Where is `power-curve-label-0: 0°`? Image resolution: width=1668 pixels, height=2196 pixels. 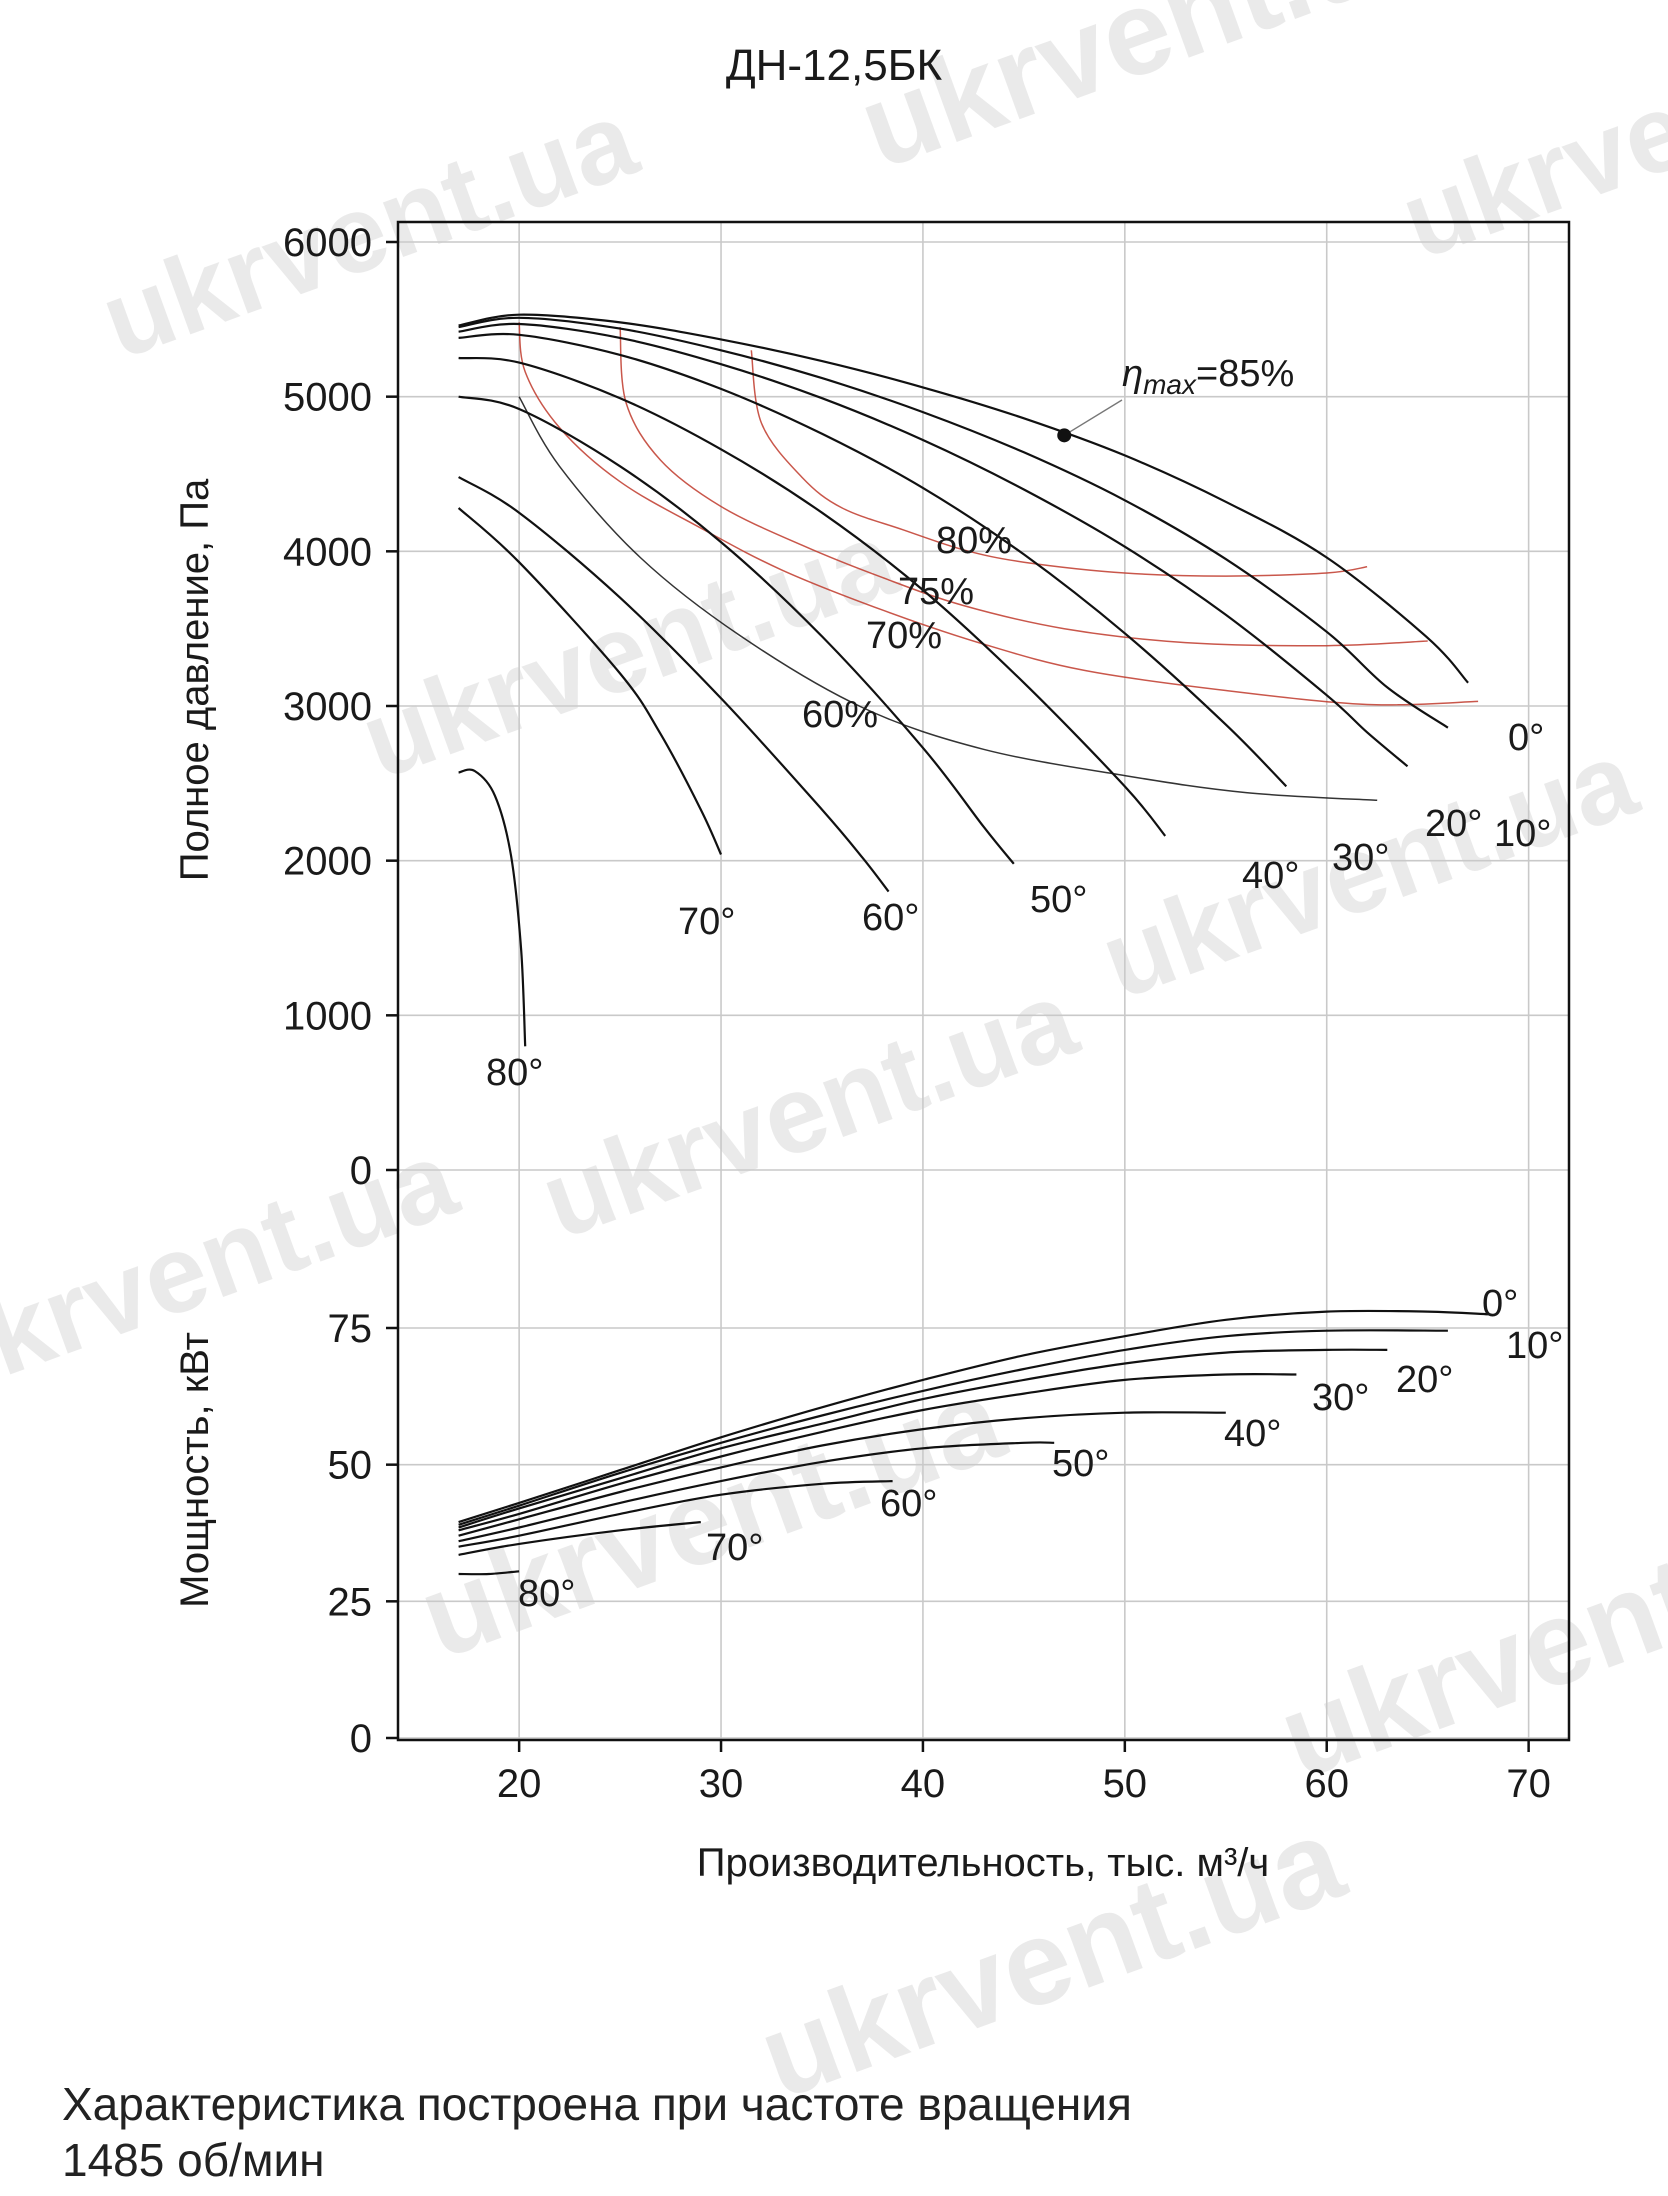 power-curve-label-0: 0° is located at coordinates (1500, 1304).